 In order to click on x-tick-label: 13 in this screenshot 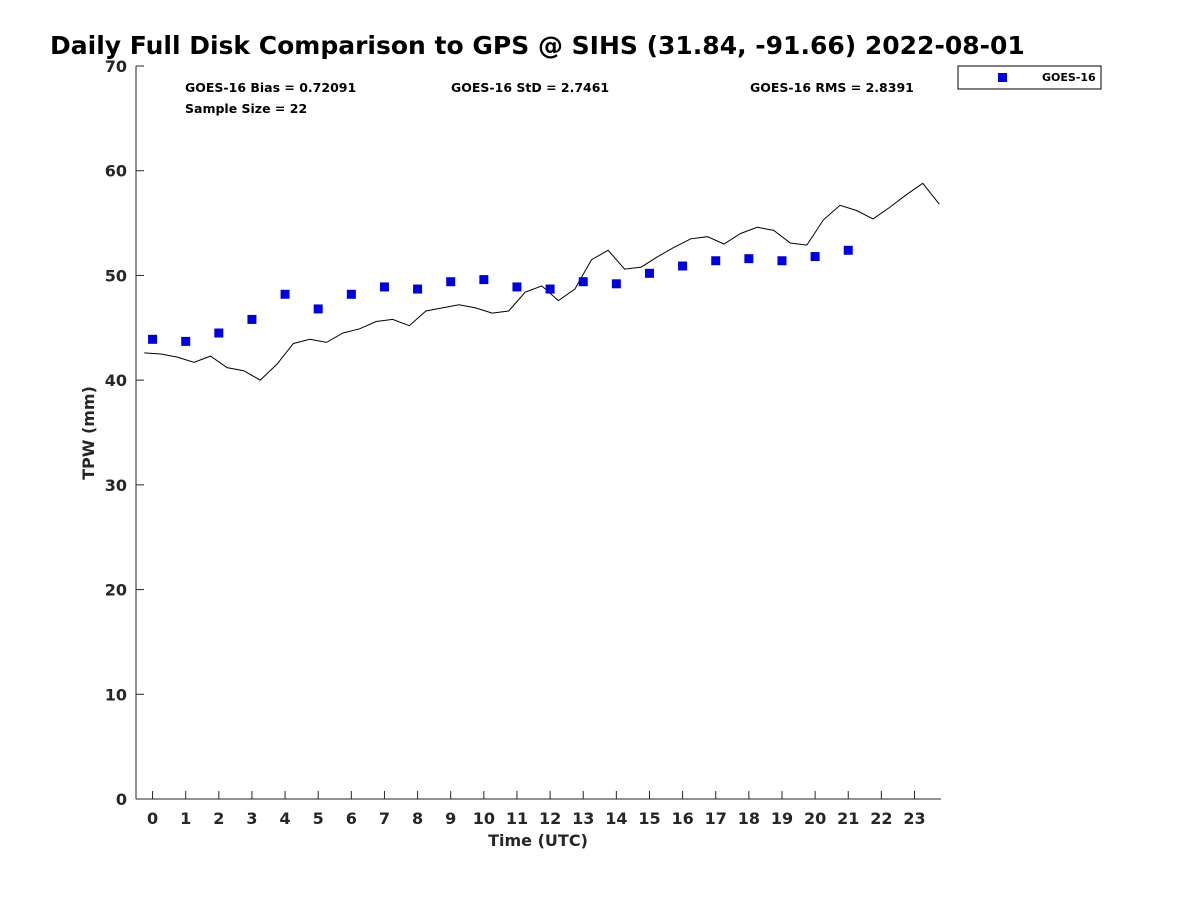, I will do `click(583, 818)`.